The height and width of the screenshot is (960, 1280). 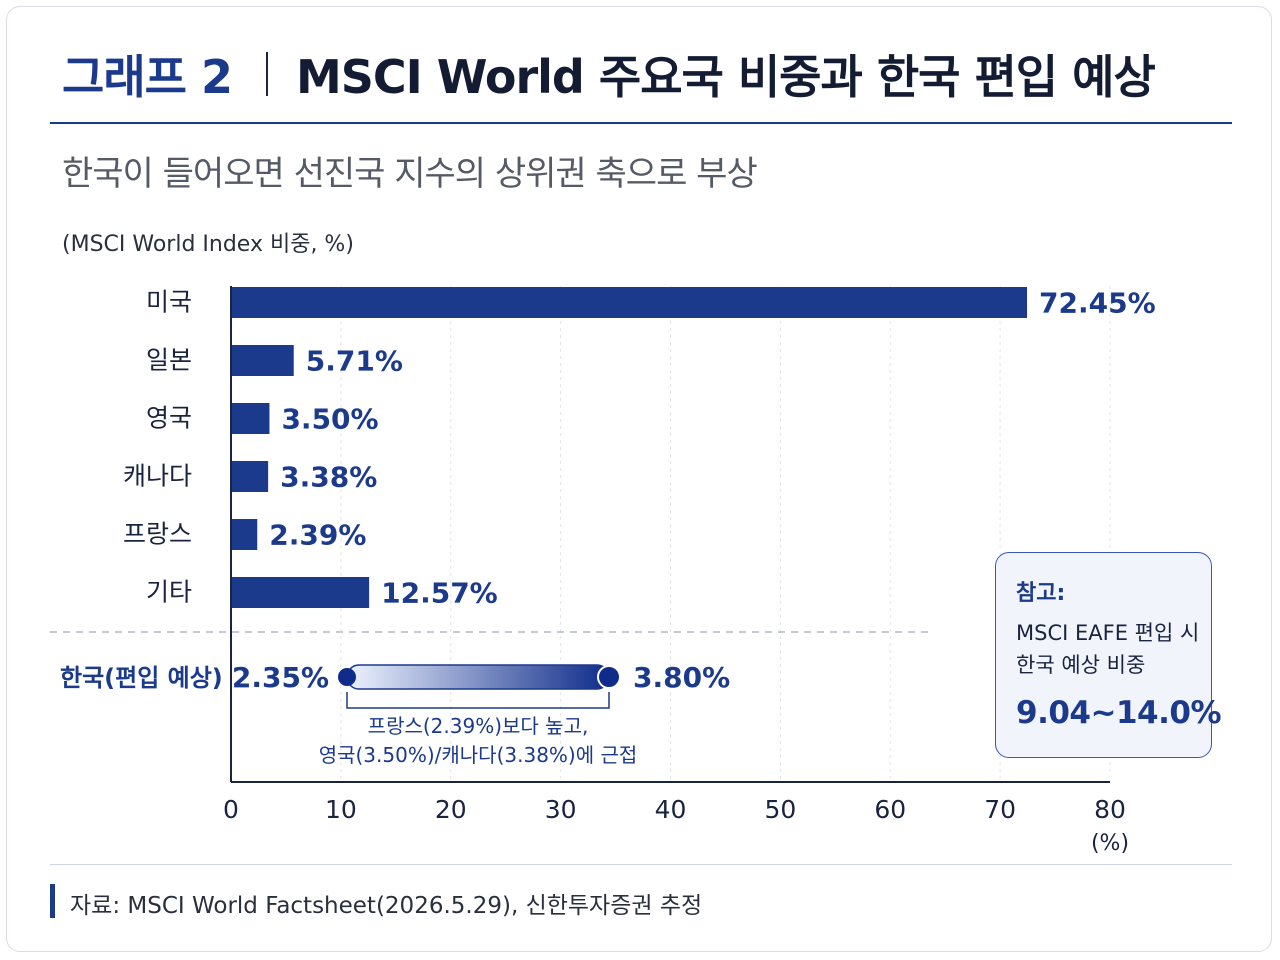 What do you see at coordinates (671, 809) in the screenshot?
I see `x-tick-label: 40` at bounding box center [671, 809].